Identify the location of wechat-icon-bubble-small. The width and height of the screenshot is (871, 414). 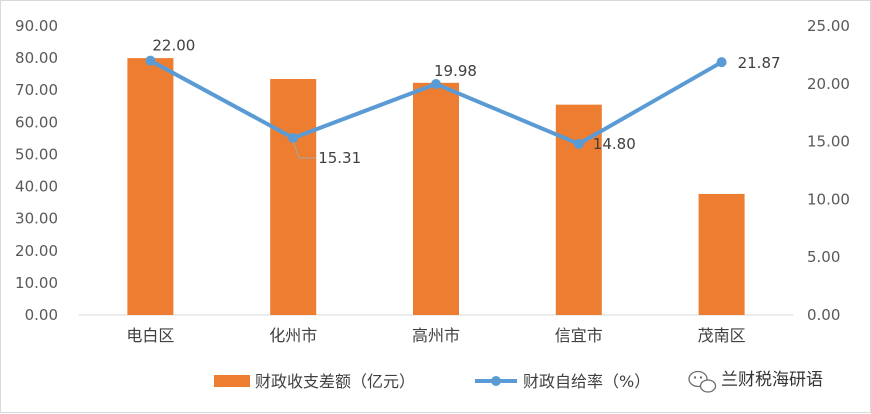
(708, 386).